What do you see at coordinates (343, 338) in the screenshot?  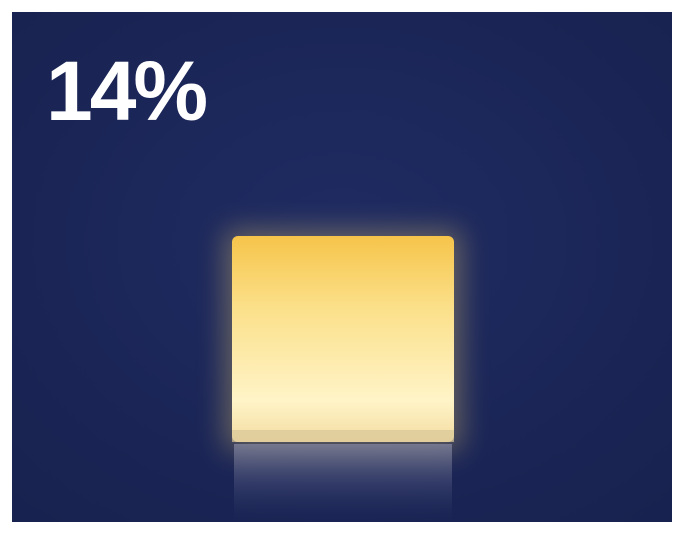 I see `block-ridges` at bounding box center [343, 338].